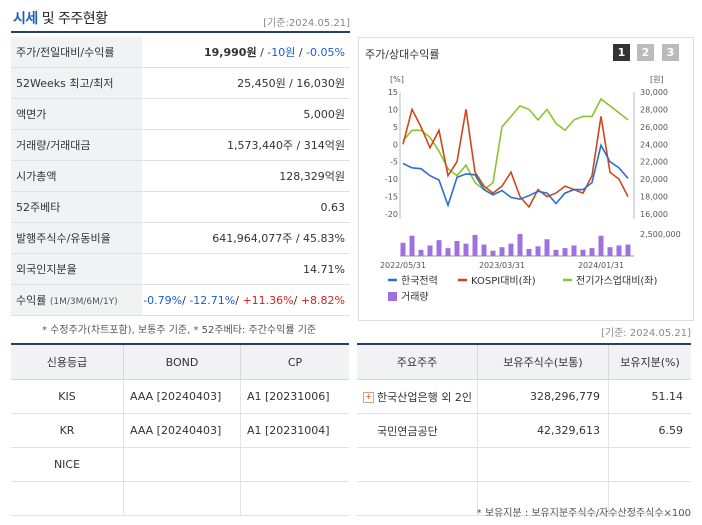  I want to click on summary-value: 128,329억원, so click(246, 176).